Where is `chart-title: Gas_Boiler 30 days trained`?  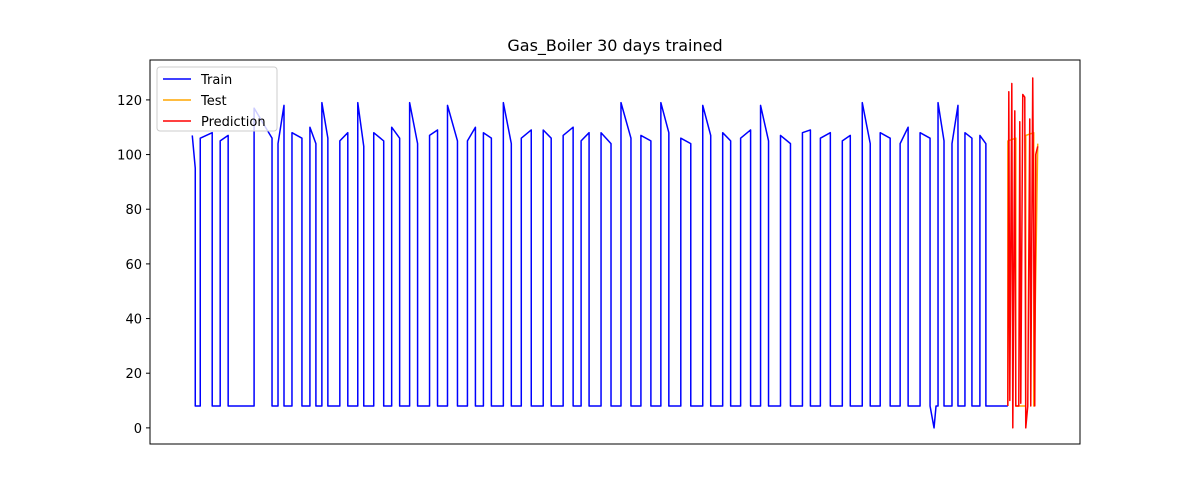 chart-title: Gas_Boiler 30 days trained is located at coordinates (614, 46).